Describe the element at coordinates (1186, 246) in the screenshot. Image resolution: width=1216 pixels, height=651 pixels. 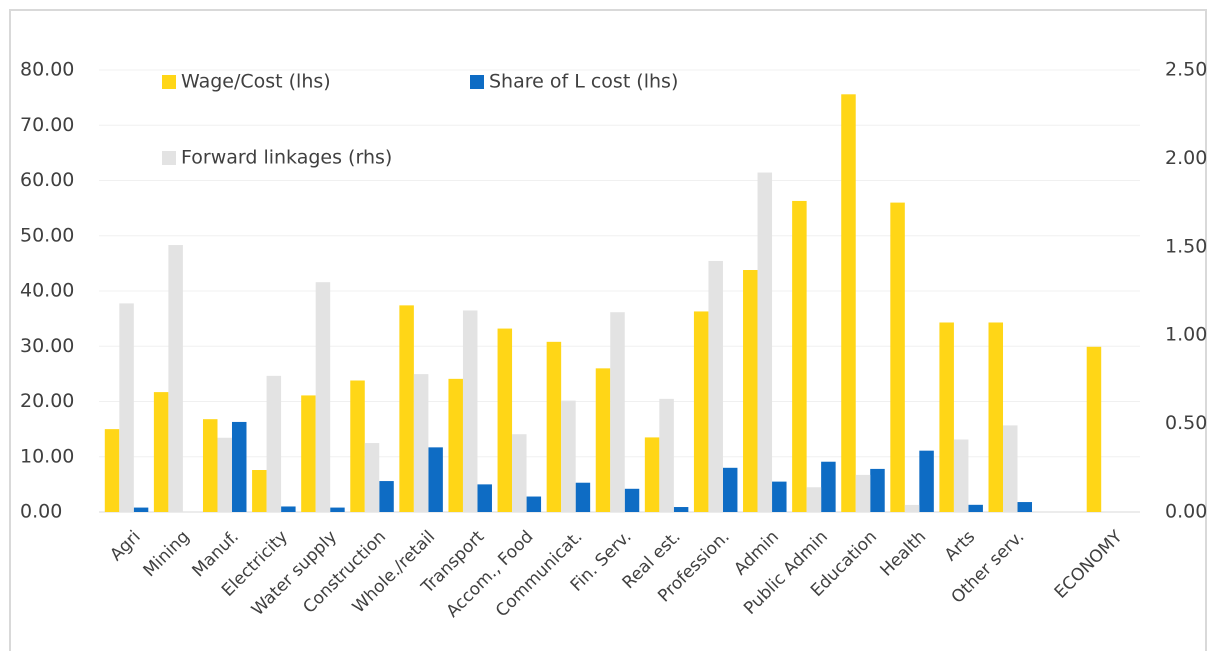
I see `y2-tick-label: 1.50` at that location.